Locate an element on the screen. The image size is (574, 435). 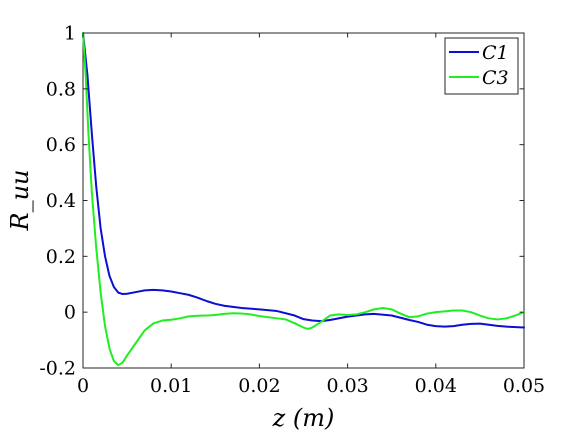
y-tick-label: 0.2 is located at coordinates (61, 257).